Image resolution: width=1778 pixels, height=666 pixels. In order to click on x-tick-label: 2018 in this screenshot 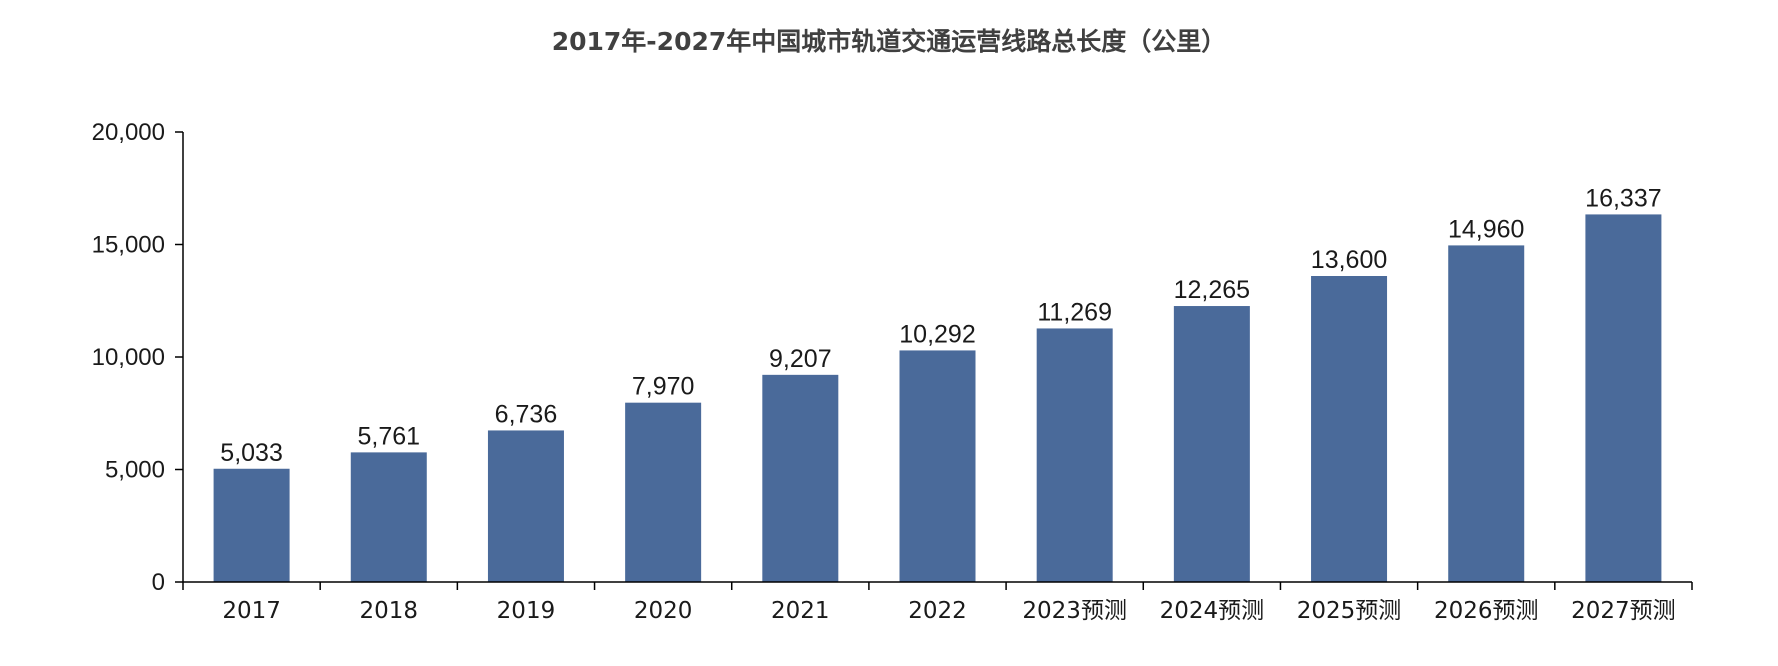, I will do `click(388, 611)`.